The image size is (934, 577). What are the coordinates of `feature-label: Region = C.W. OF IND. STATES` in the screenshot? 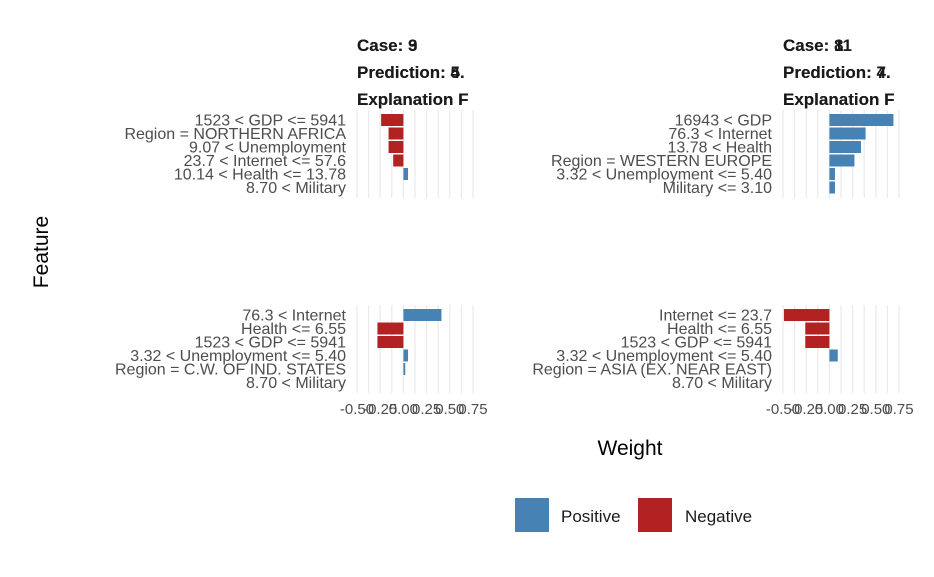 It's located at (230, 370).